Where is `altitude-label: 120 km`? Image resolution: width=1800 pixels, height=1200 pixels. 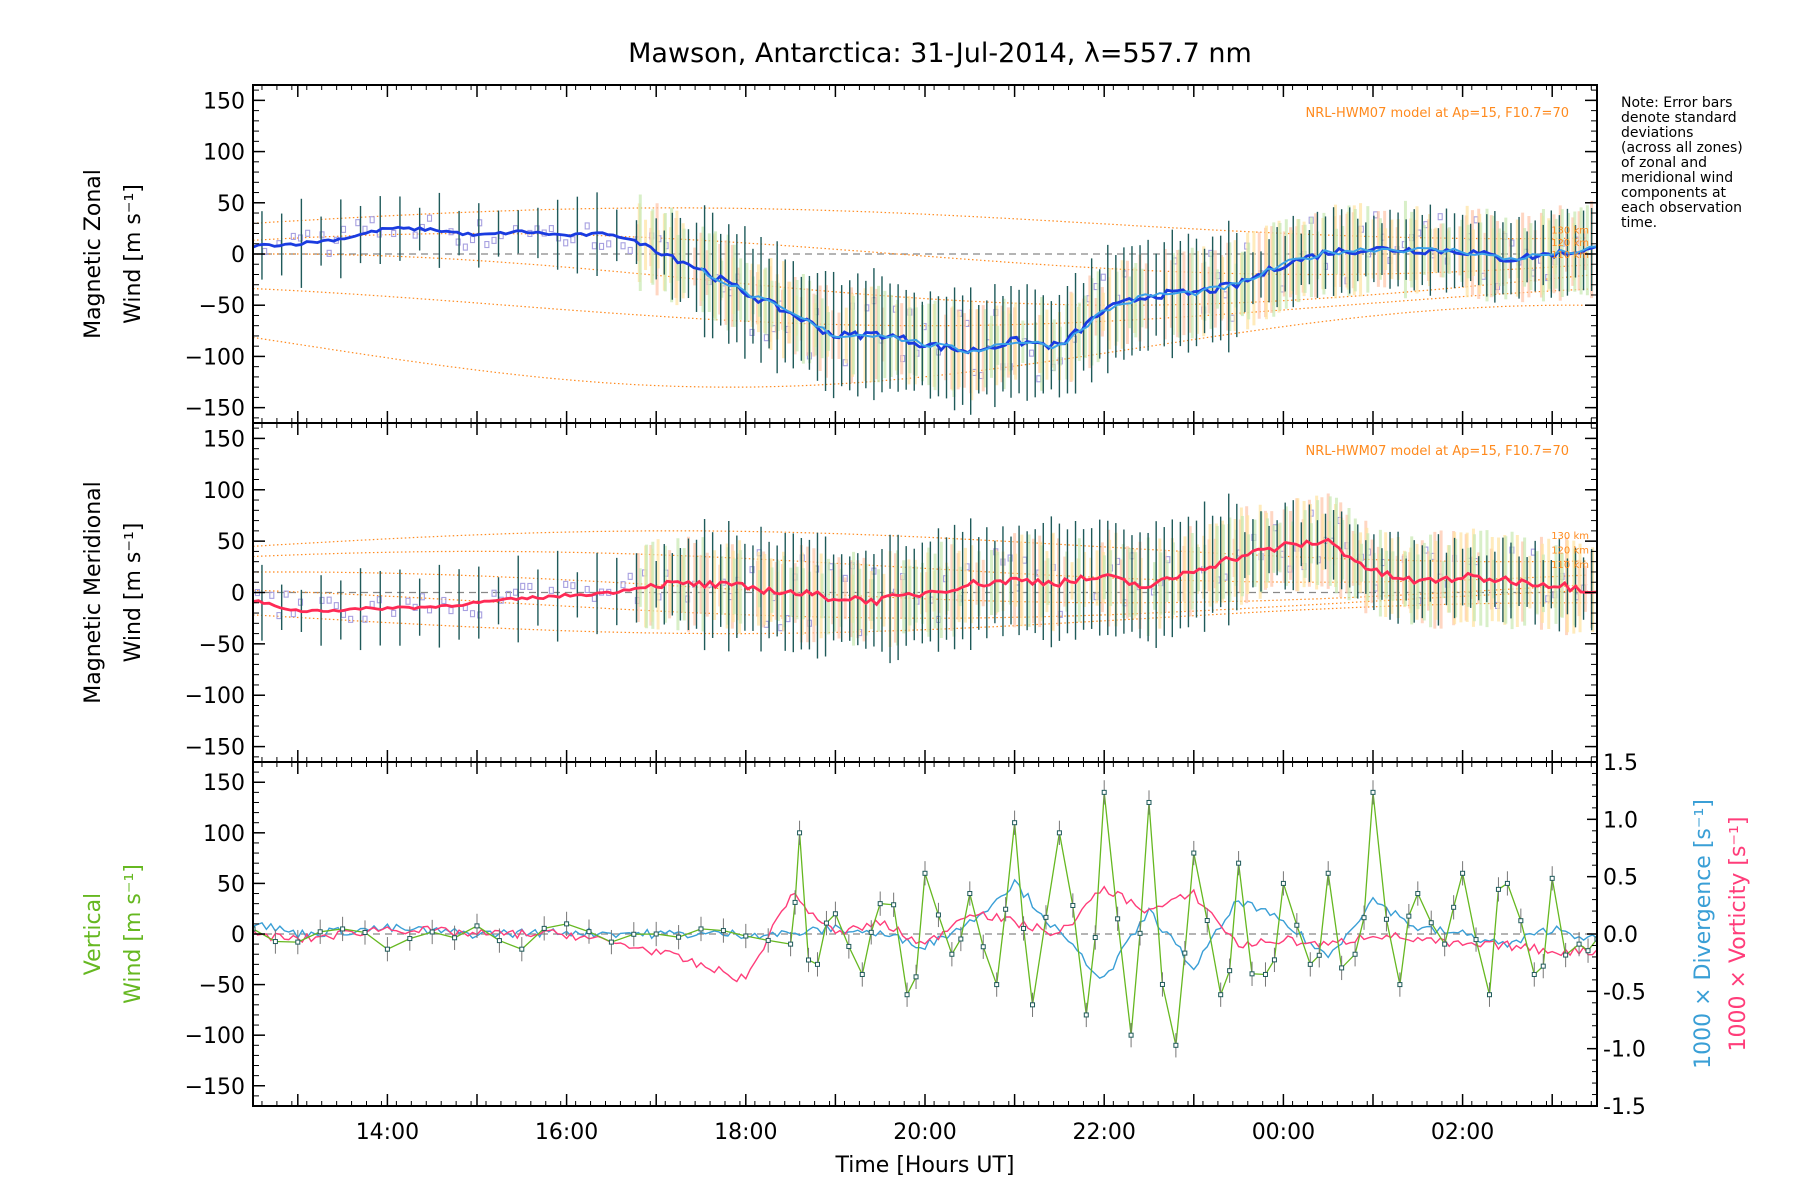
altitude-label: 120 km is located at coordinates (1570, 550).